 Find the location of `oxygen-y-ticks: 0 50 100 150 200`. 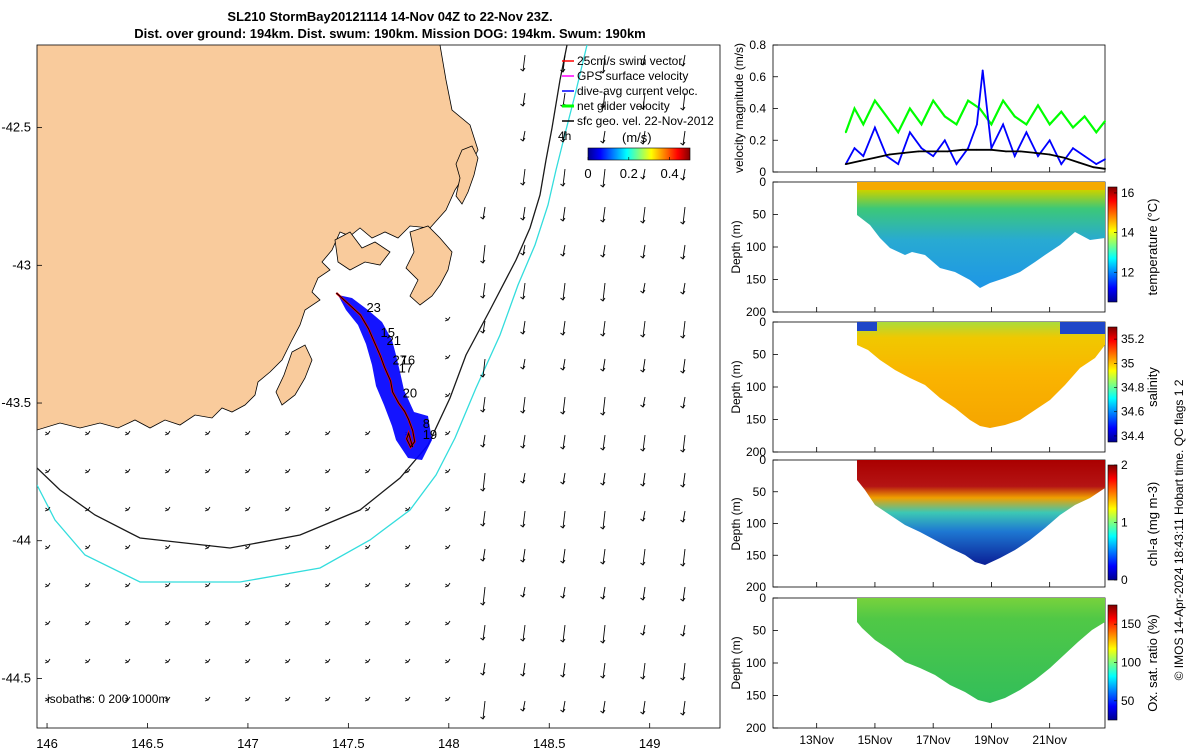

oxygen-y-ticks: 0 50 100 150 200 is located at coordinates (762, 663).